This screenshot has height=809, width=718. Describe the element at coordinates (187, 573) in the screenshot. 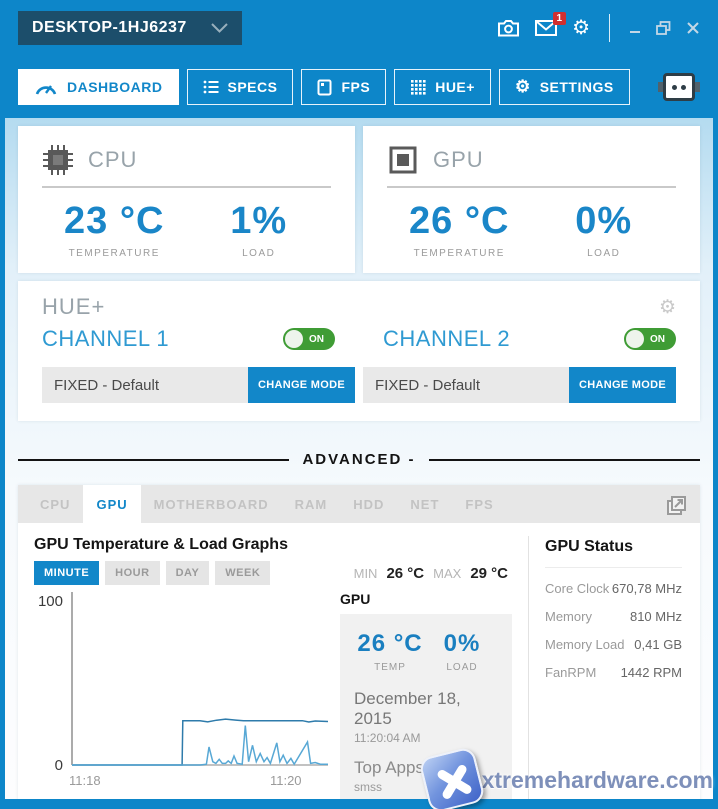

I see `range-day-button: DAY` at that location.